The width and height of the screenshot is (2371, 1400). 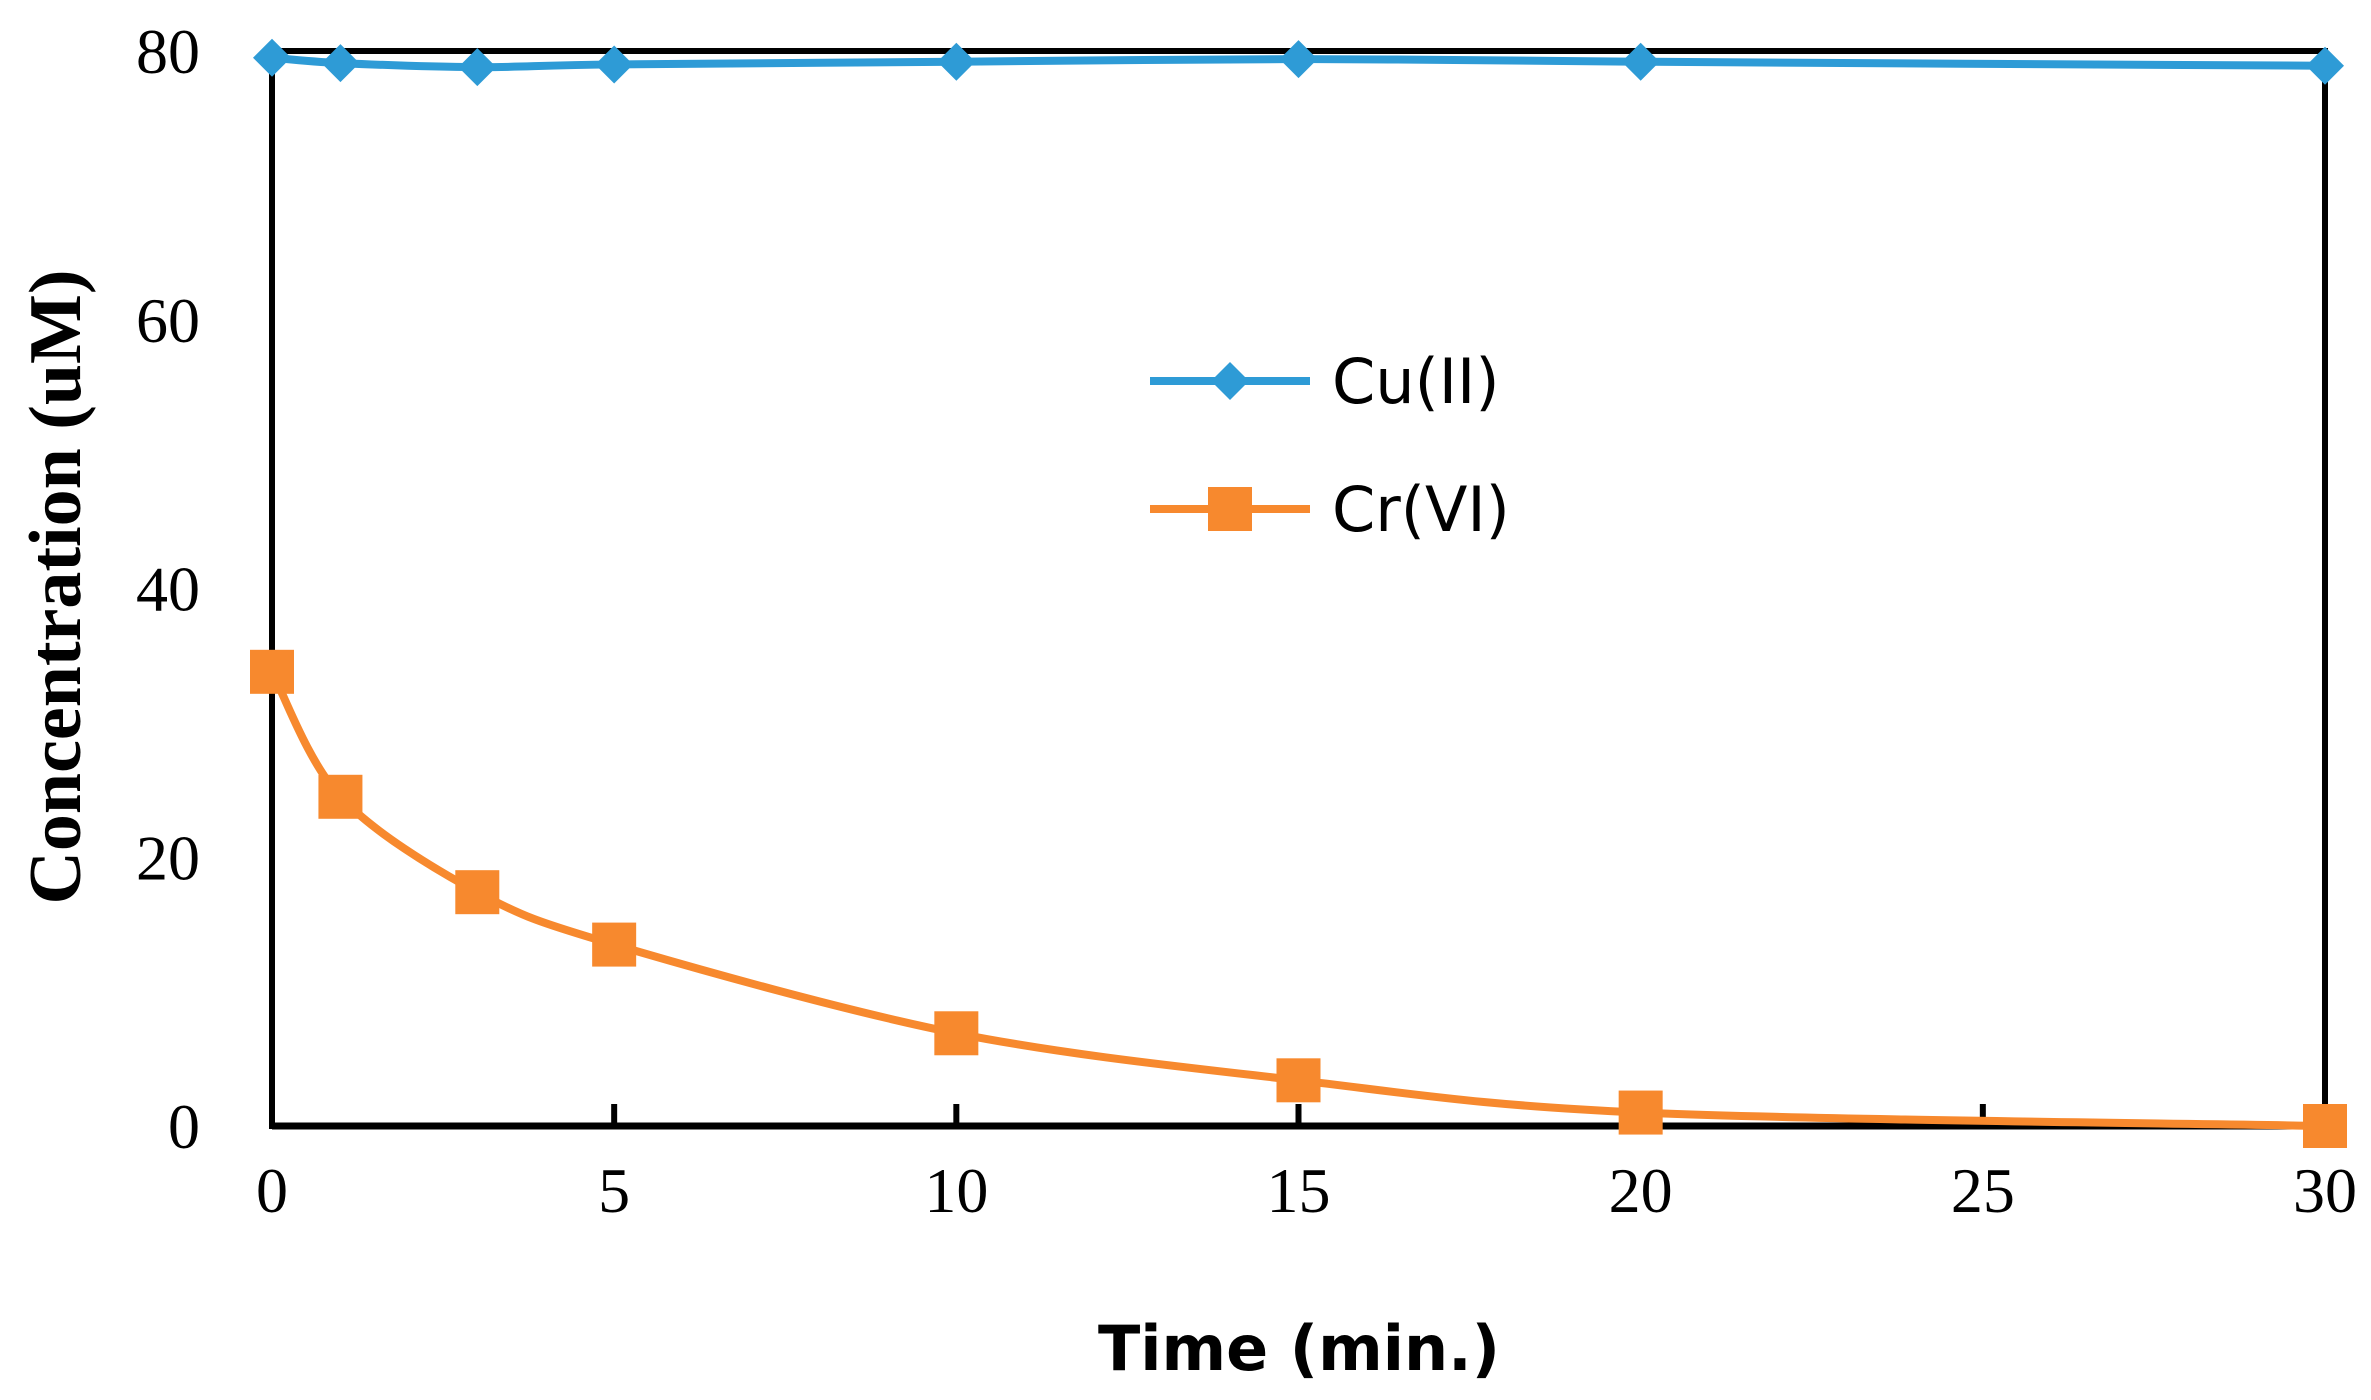 I want to click on legend-item: Cu(II), so click(x=1325, y=381).